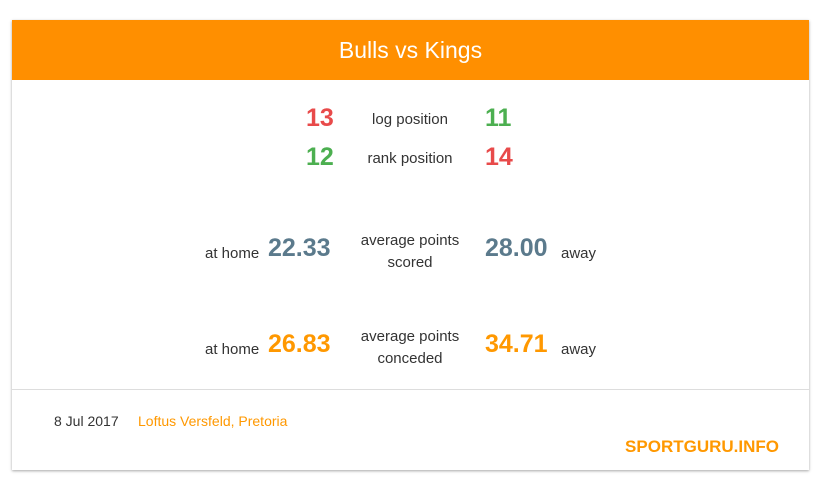  Describe the element at coordinates (702, 447) in the screenshot. I see `brand-link: SPORTGURU.INFO` at that location.